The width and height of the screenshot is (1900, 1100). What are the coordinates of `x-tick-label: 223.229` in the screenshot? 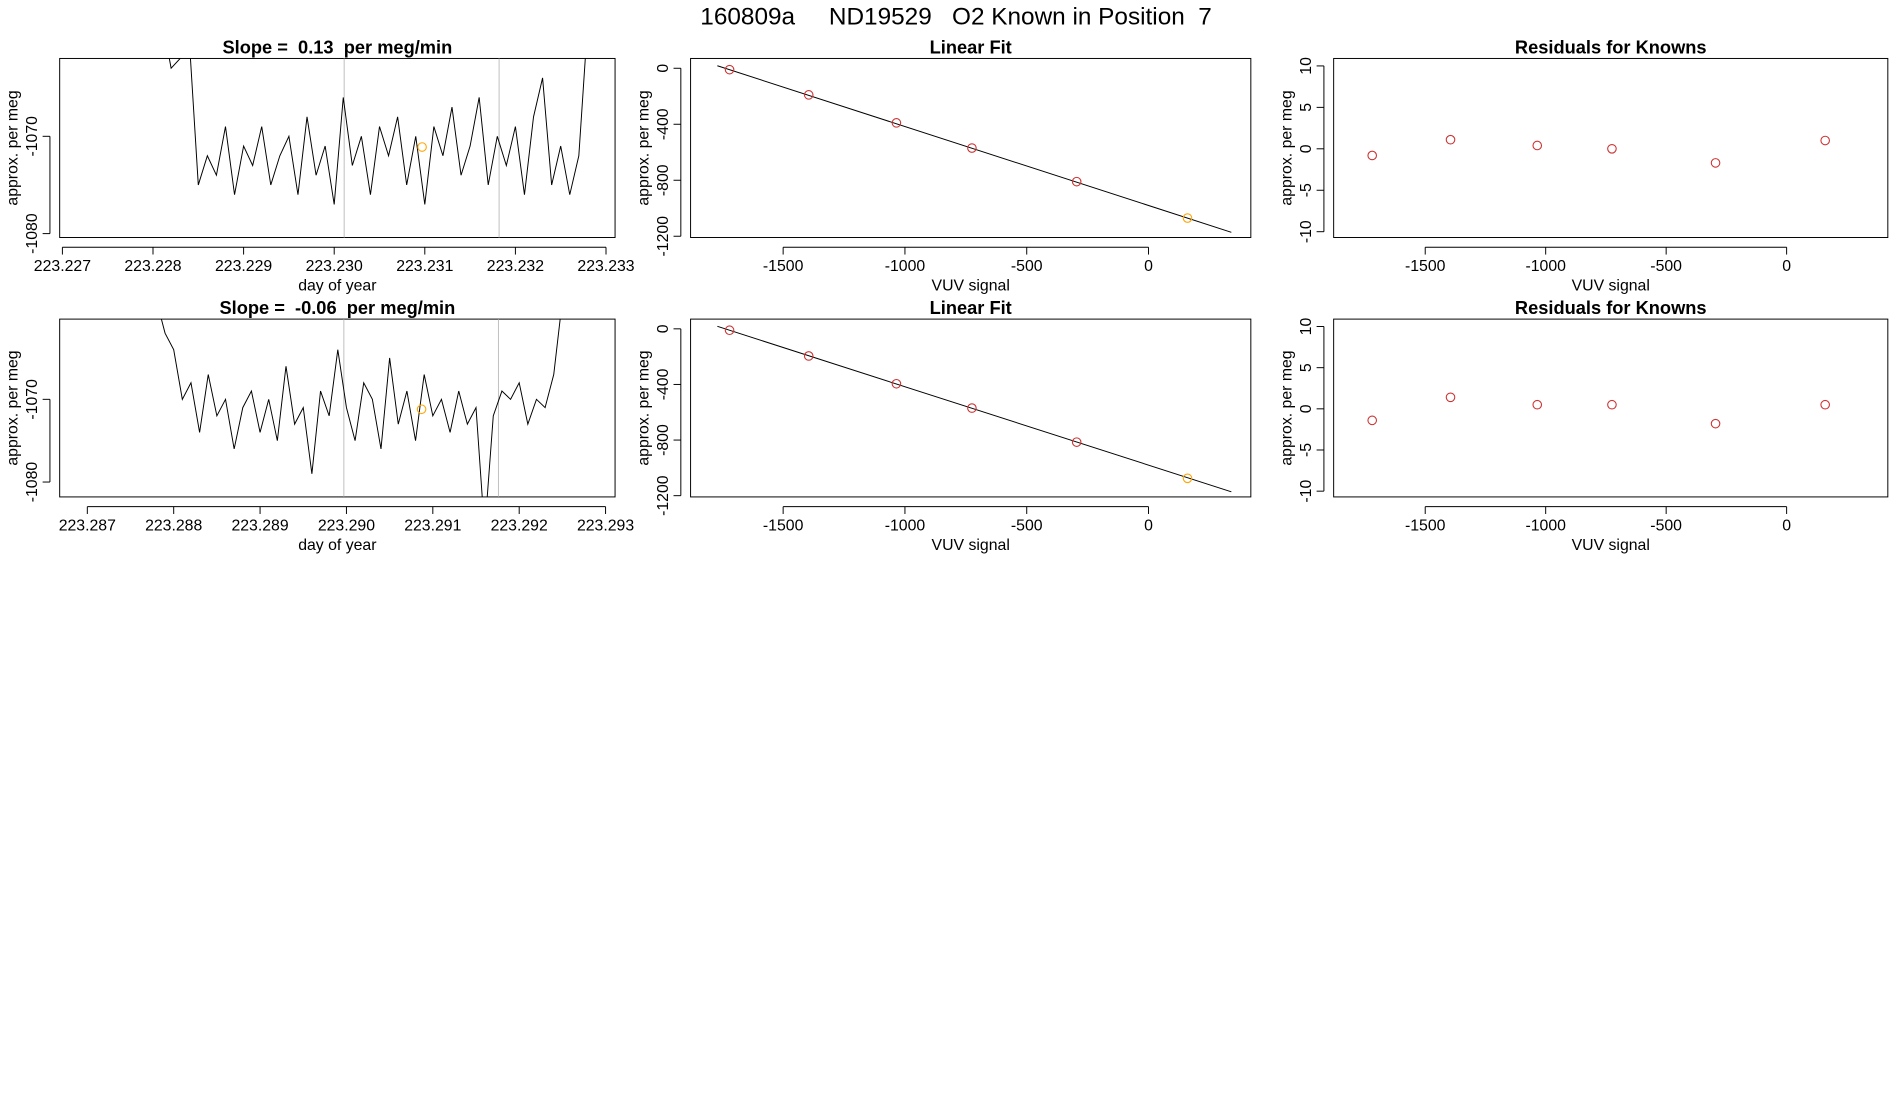 It's located at (243, 266).